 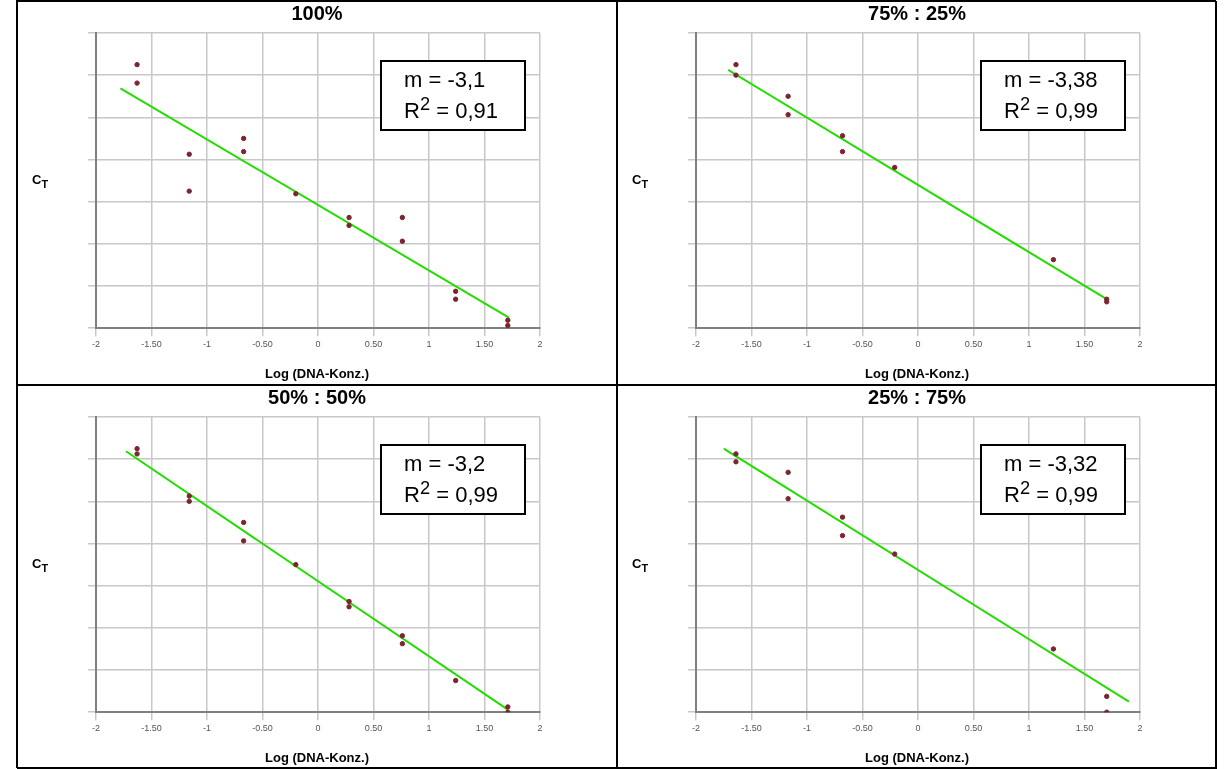 I want to click on annotation: m = -3,1, so click(x=445, y=79).